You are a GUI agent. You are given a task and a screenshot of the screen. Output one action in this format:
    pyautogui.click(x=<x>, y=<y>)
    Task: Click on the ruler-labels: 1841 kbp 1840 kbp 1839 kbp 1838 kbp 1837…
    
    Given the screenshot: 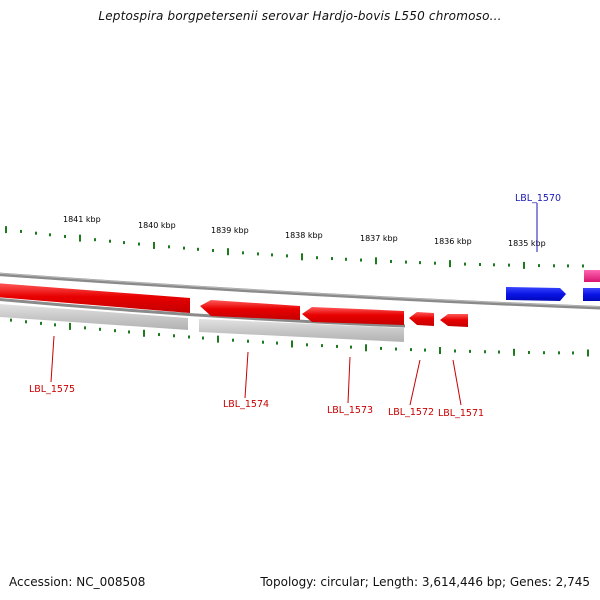 What is the action you would take?
    pyautogui.click(x=304, y=231)
    